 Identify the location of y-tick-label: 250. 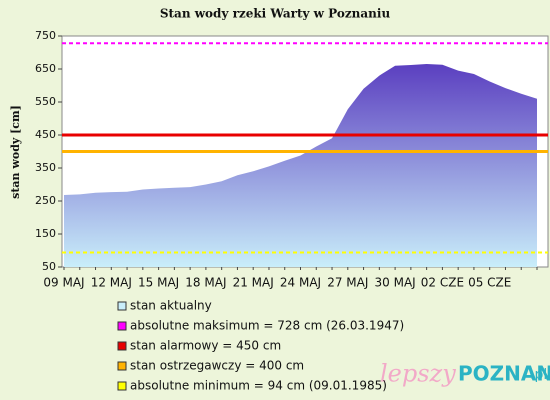
(45, 200).